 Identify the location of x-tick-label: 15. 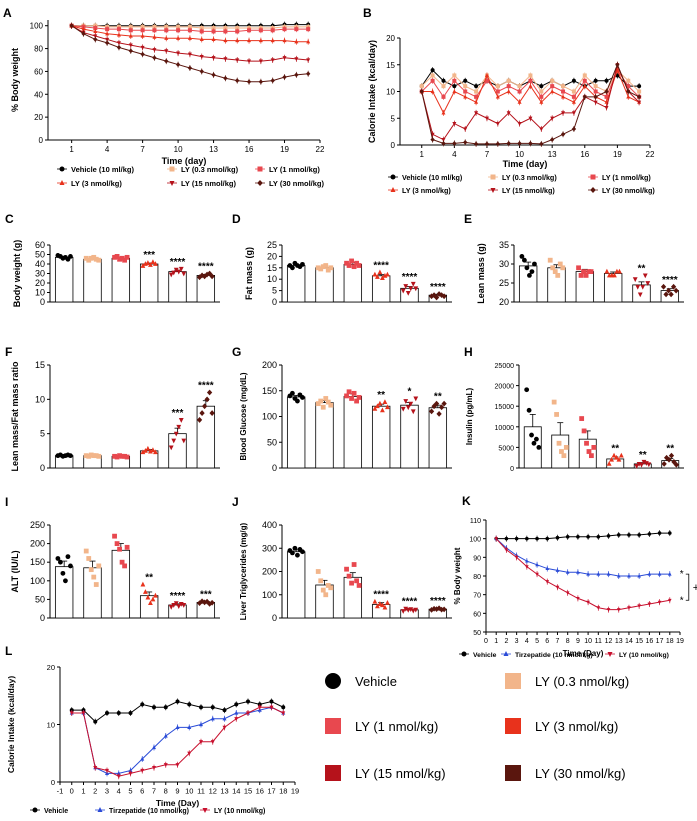
(248, 791).